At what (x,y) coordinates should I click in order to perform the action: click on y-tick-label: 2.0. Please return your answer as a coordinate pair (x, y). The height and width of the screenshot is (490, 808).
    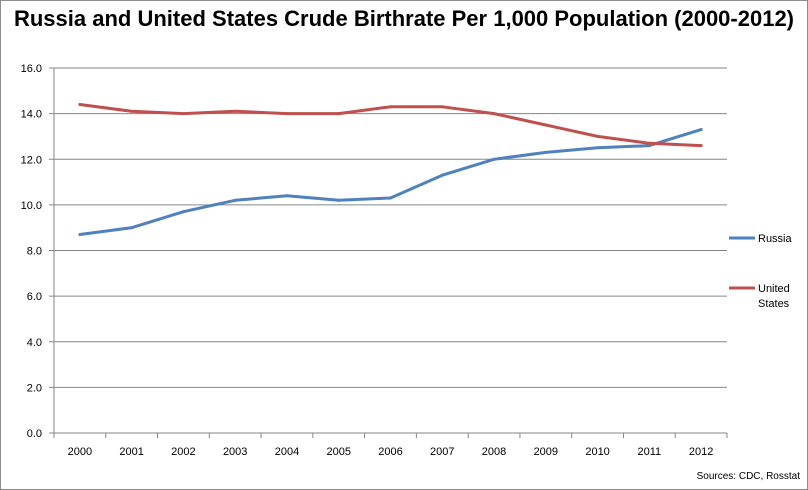
    Looking at the image, I should click on (34, 388).